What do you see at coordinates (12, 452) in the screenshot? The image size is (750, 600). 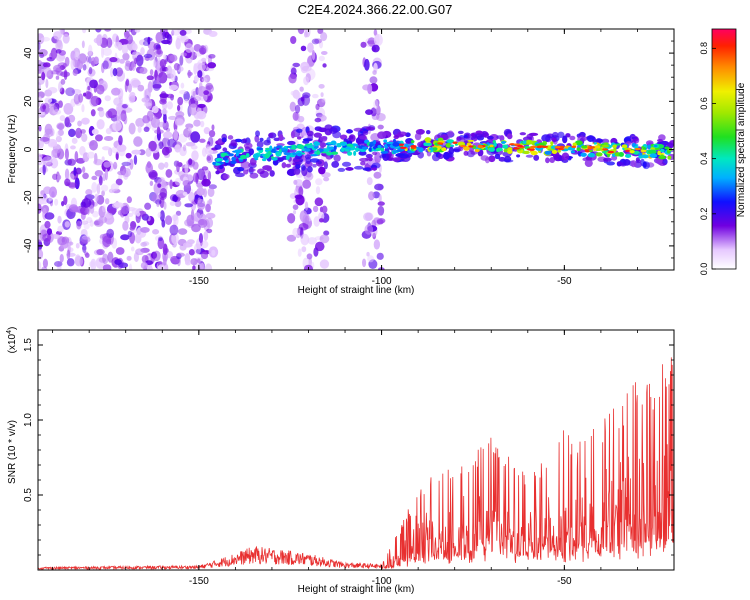 I see `snr-y-label: SNR (10 * v/v)` at bounding box center [12, 452].